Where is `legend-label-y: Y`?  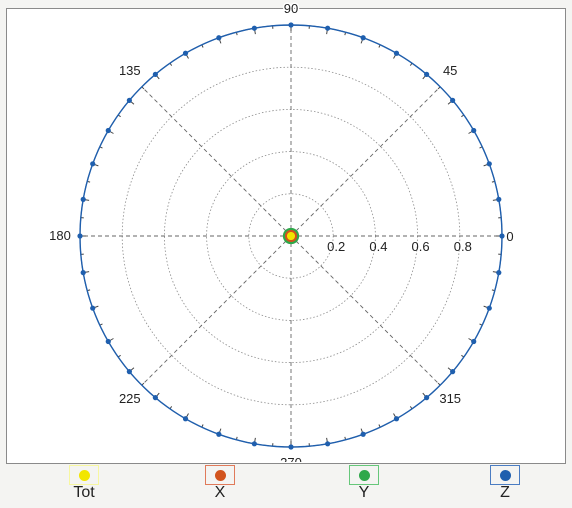 legend-label-y: Y is located at coordinates (364, 492).